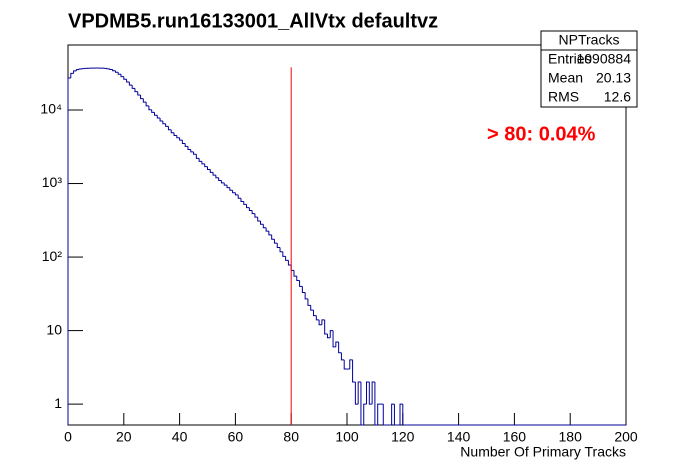 This screenshot has width=696, height=474. Describe the element at coordinates (563, 97) in the screenshot. I see `stats-label: RMS` at that location.